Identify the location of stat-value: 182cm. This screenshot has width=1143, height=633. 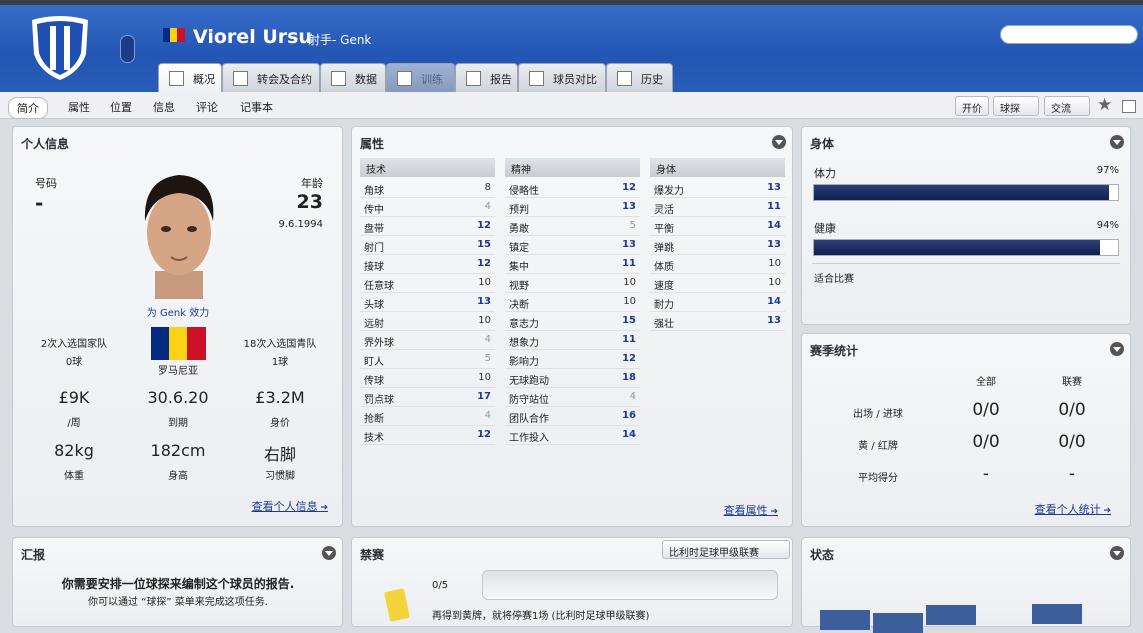
(178, 450).